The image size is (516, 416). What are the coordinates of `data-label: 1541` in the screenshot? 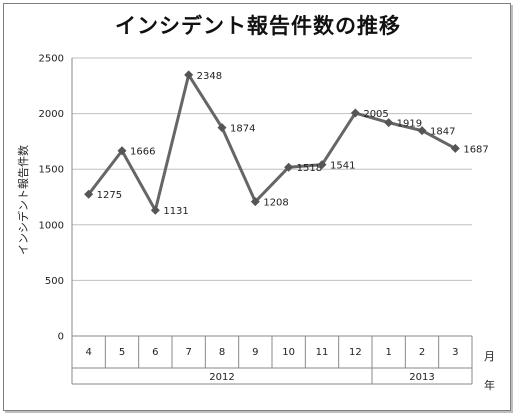 It's located at (342, 166).